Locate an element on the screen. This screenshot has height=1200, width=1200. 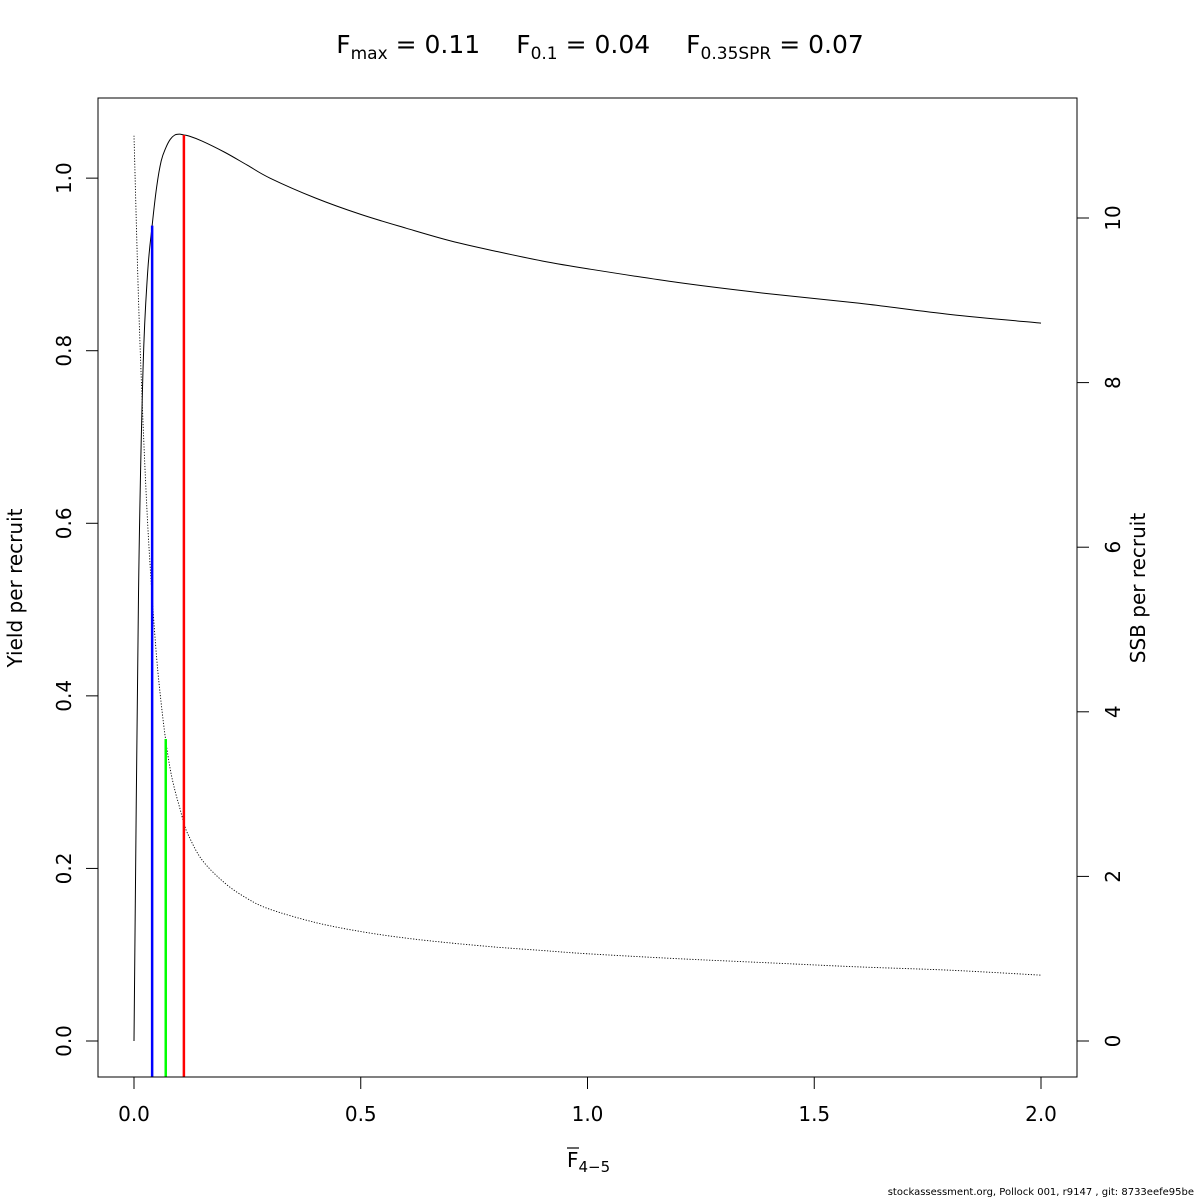
x-tick-label: 1.0 is located at coordinates (588, 1114).